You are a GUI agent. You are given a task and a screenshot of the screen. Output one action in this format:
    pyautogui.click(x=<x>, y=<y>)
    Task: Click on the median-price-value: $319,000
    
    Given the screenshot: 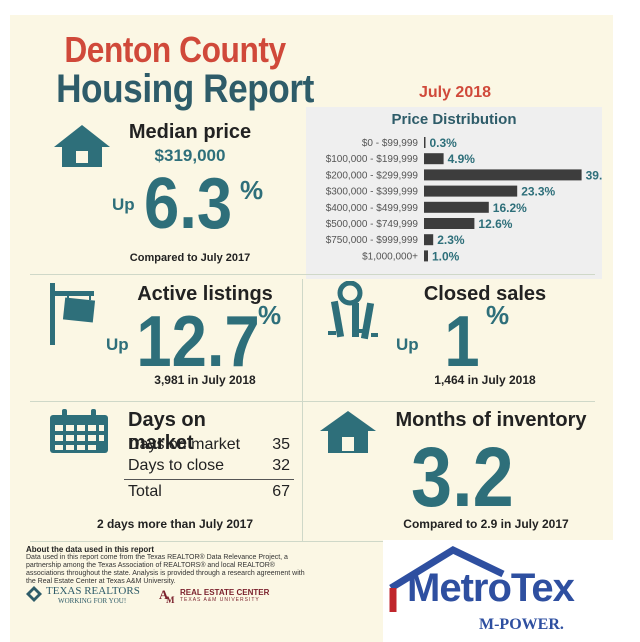 What is the action you would take?
    pyautogui.click(x=190, y=155)
    